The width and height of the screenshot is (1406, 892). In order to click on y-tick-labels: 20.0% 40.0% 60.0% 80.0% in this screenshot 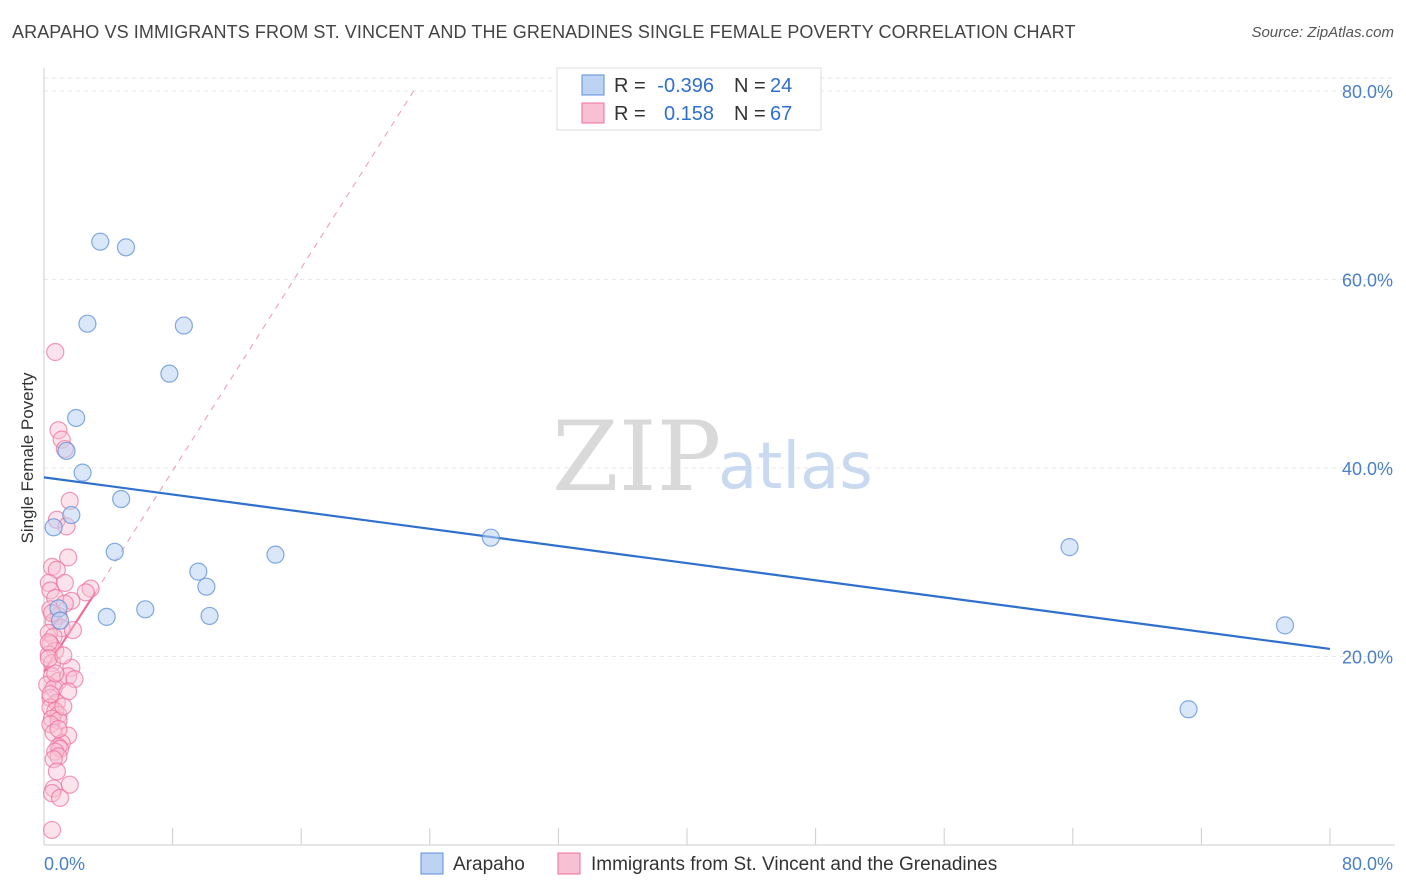, I will do `click(1367, 375)`.